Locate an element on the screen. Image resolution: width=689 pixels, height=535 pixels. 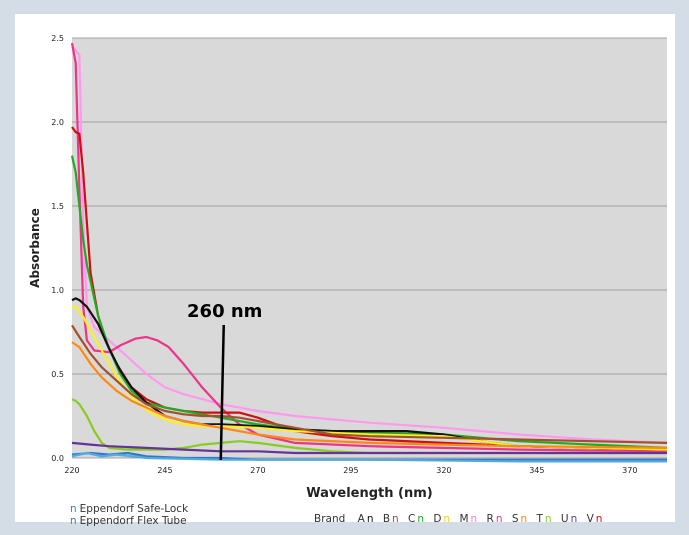
x-tick-label: 245 is located at coordinates (164, 470).